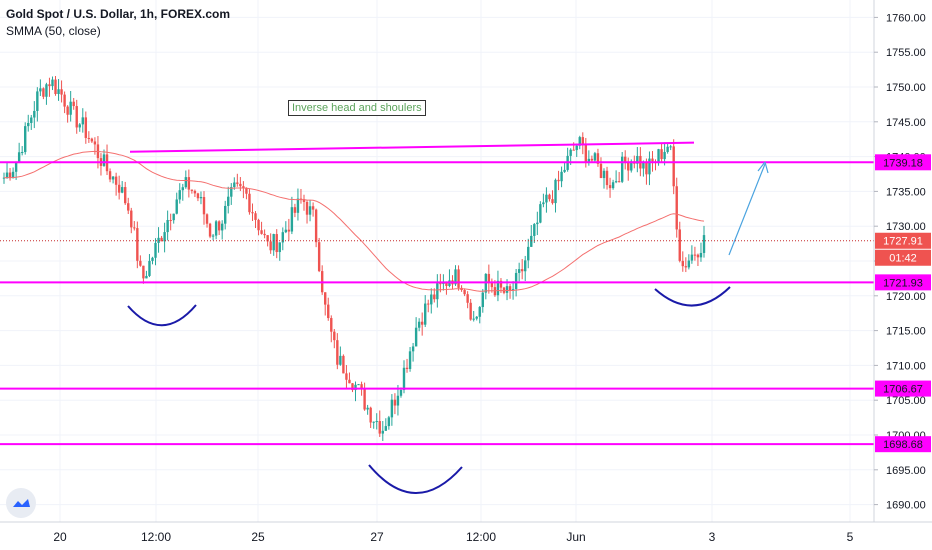 This screenshot has height=550, width=932. Describe the element at coordinates (850, 537) in the screenshot. I see `x-tick-label: 5` at that location.